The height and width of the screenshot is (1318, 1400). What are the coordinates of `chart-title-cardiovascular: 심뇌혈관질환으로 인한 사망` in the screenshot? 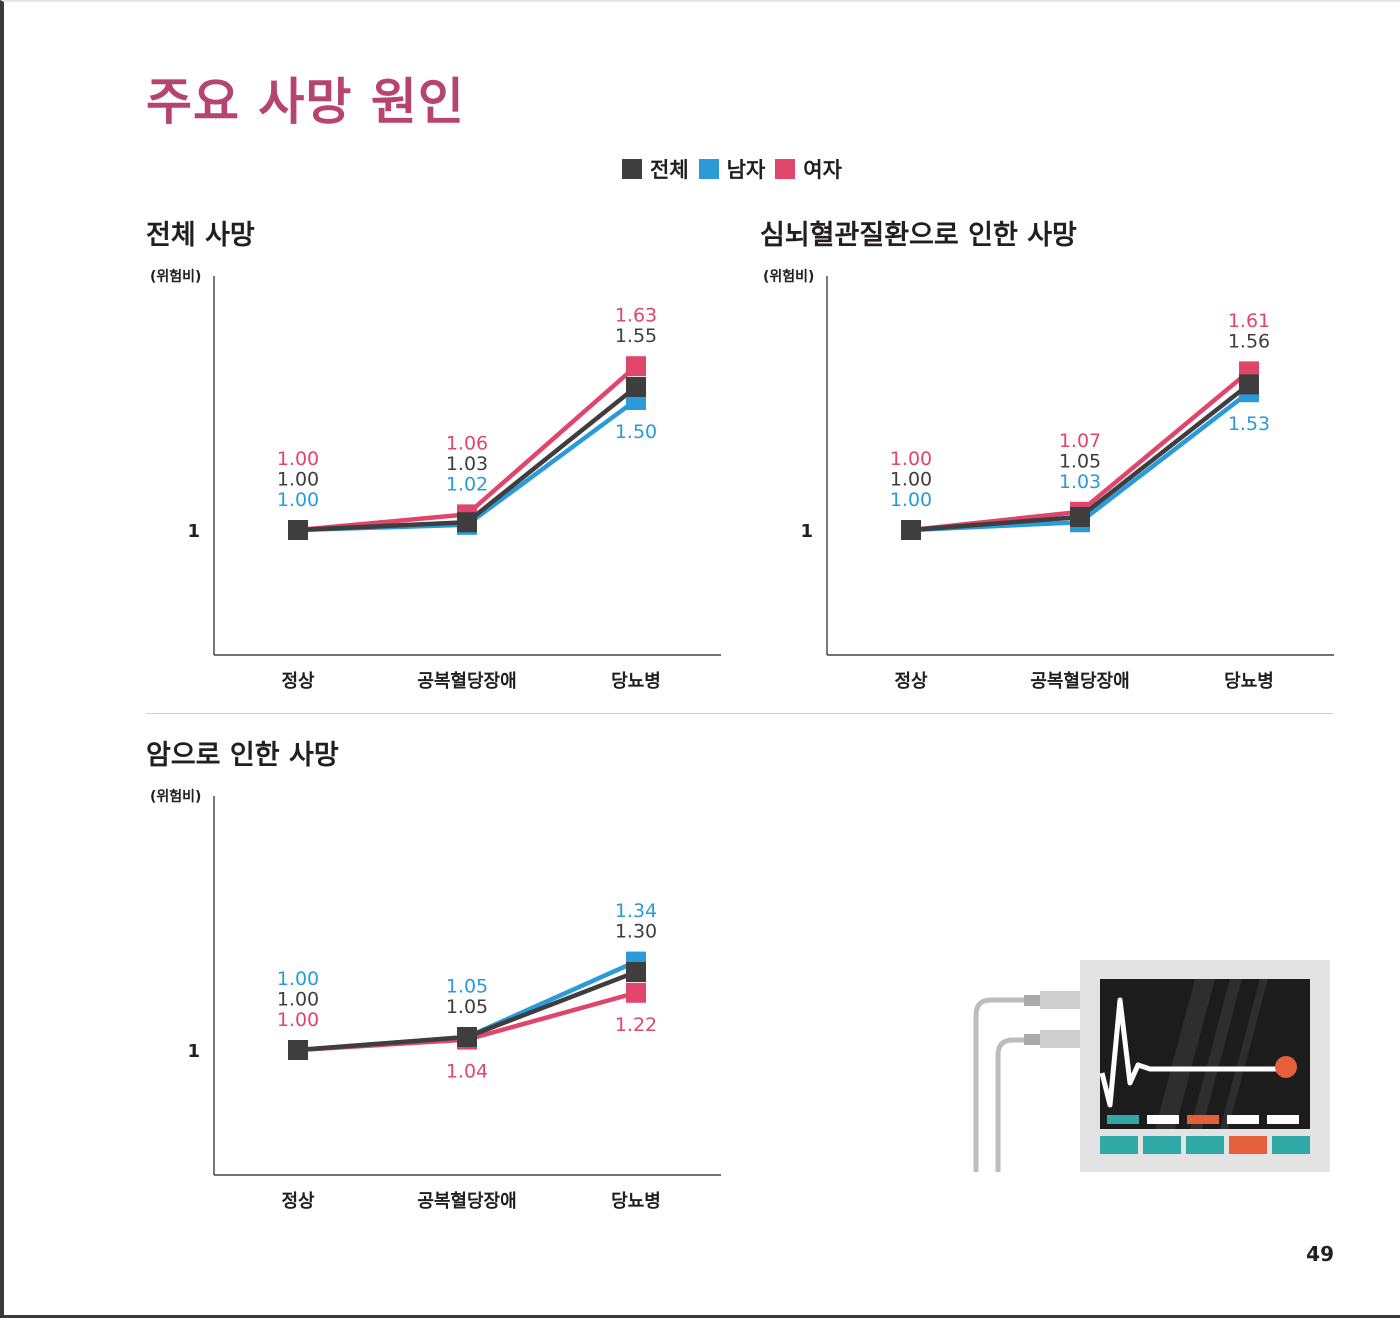 It's located at (918, 235).